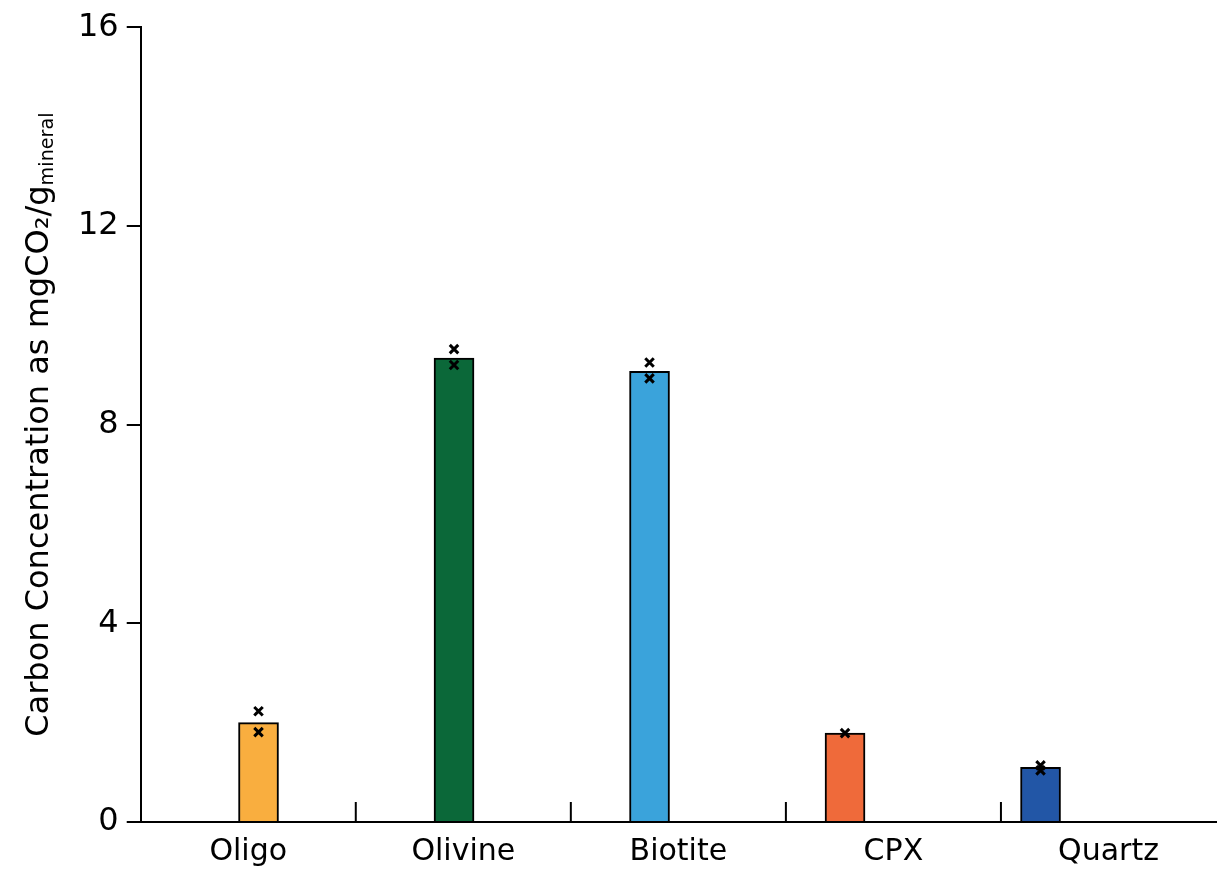  I want to click on x-tick-label: Olivine, so click(463, 849).